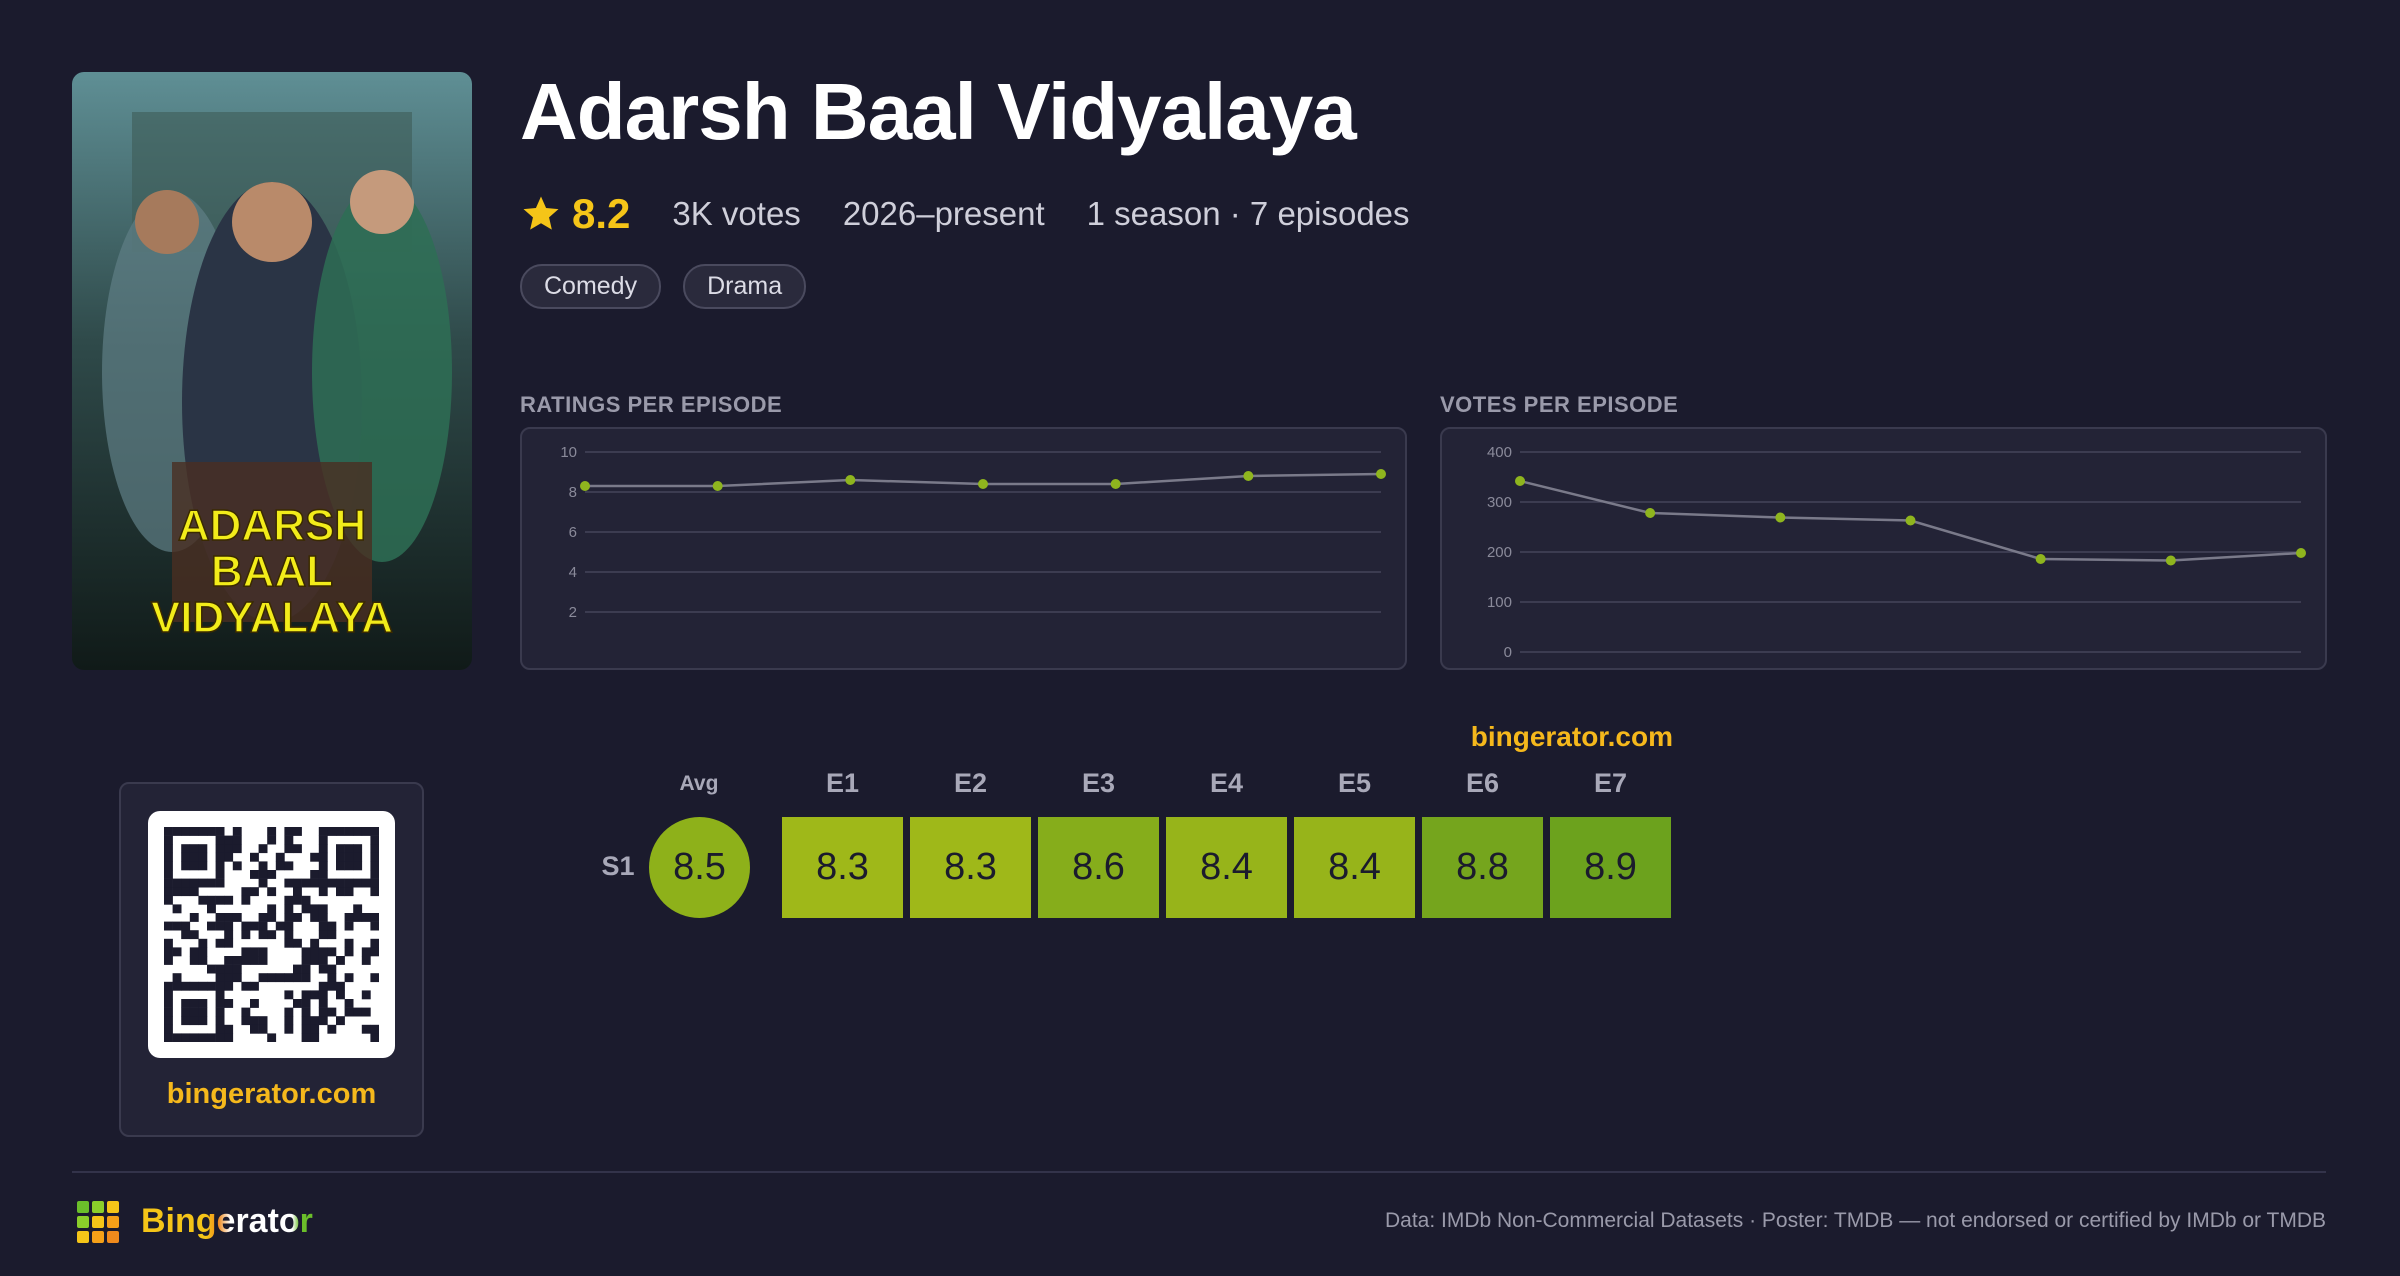 This screenshot has width=2400, height=1276. I want to click on qr-card: bingerator.com, so click(271, 959).